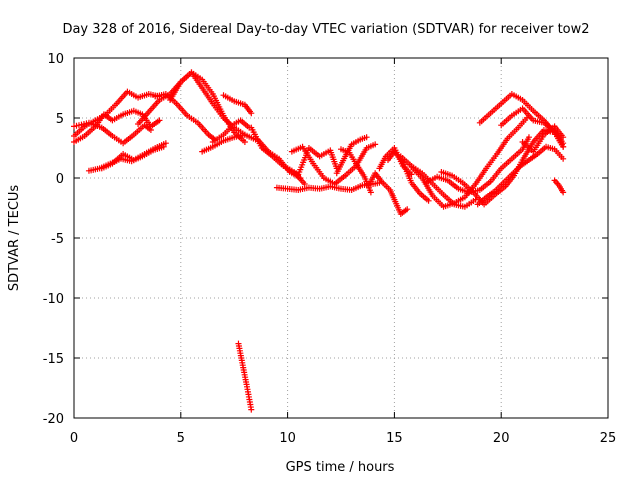 This screenshot has height=480, width=640. I want to click on x-tick-labels: 0 5 10 15 20 25, so click(343, 438).